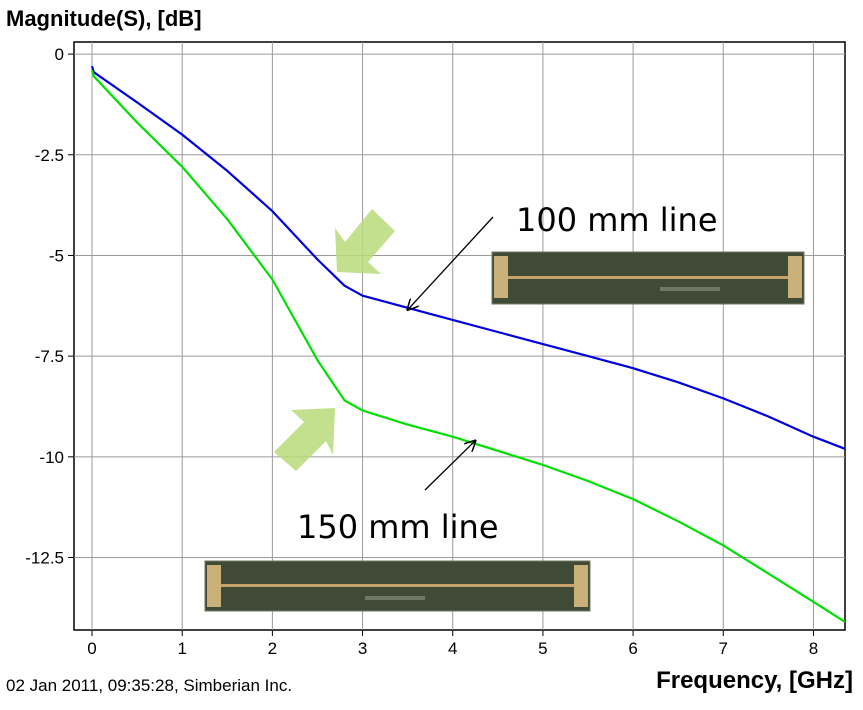 The image size is (863, 710). Describe the element at coordinates (59, 54) in the screenshot. I see `y-tick-label: 0` at that location.